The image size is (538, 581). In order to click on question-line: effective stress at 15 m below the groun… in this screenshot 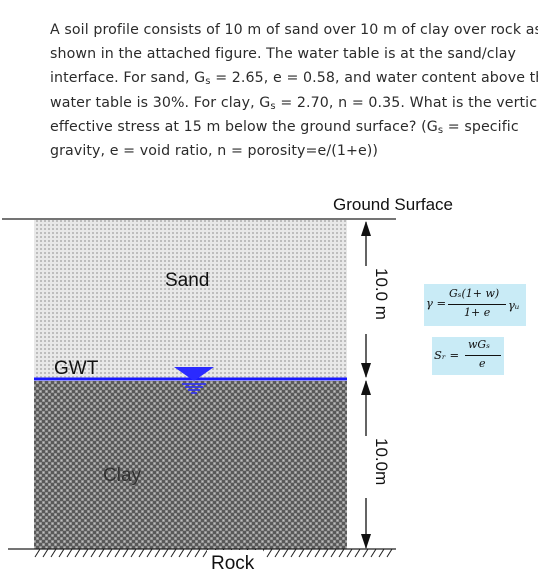, I will do `click(293, 127)`.